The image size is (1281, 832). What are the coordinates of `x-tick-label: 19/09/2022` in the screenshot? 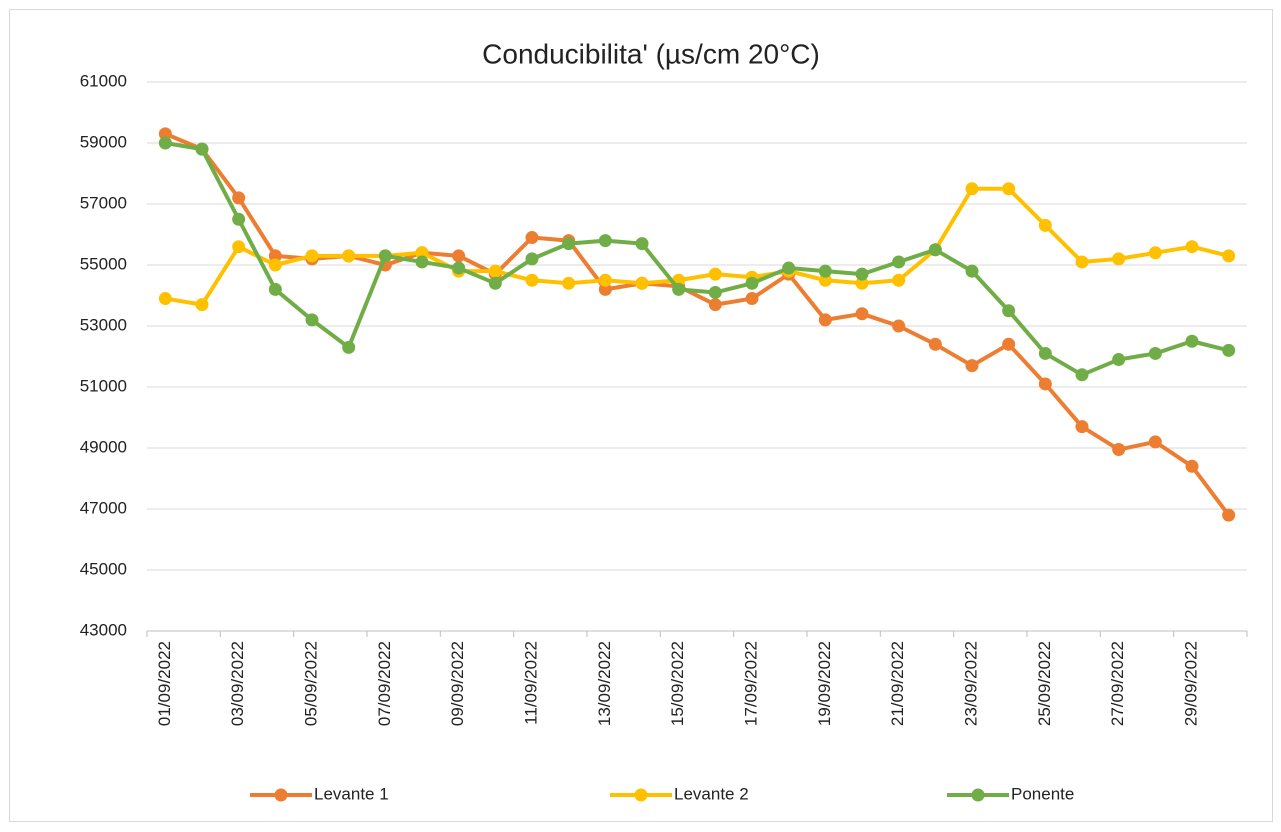 It's located at (824, 683).